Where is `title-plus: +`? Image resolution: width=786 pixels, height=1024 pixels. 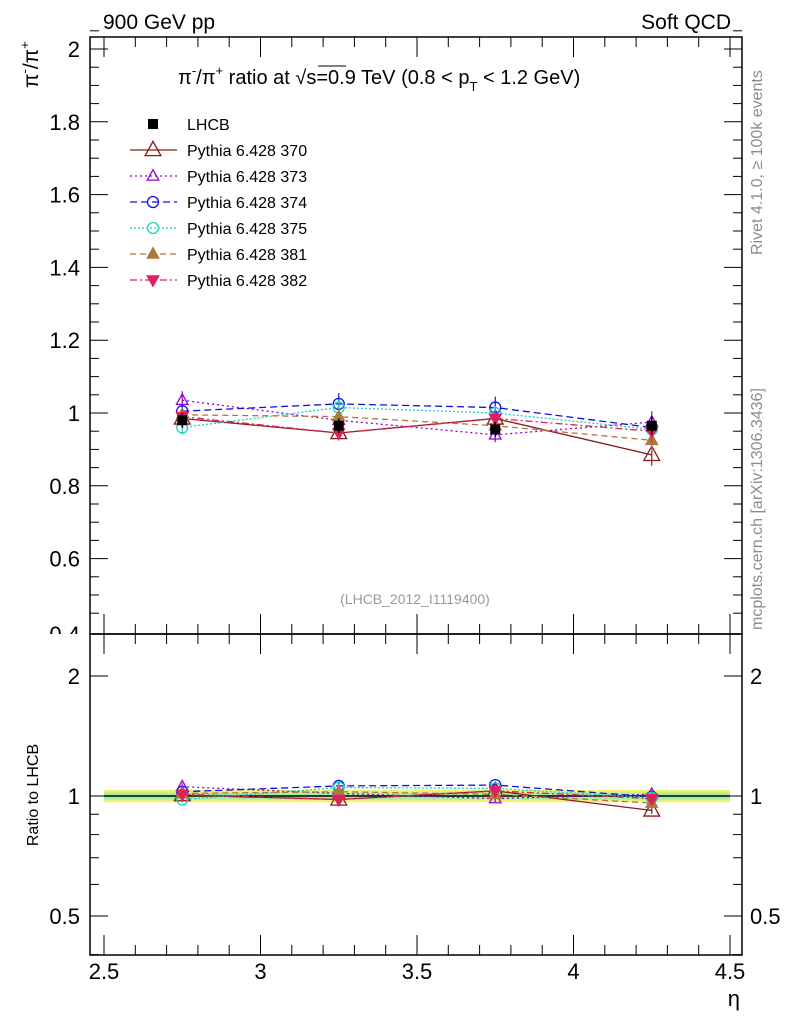 title-plus: + is located at coordinates (220, 70).